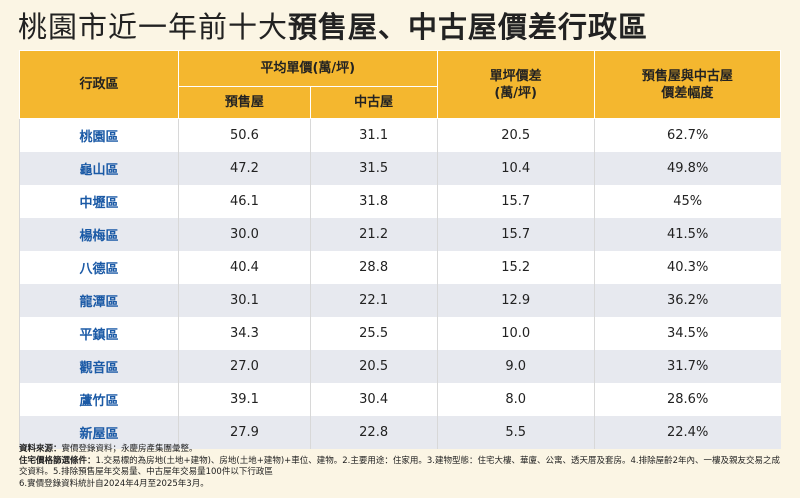 This screenshot has width=800, height=498. What do you see at coordinates (373, 267) in the screenshot?
I see `value-cell: 28.8` at bounding box center [373, 267].